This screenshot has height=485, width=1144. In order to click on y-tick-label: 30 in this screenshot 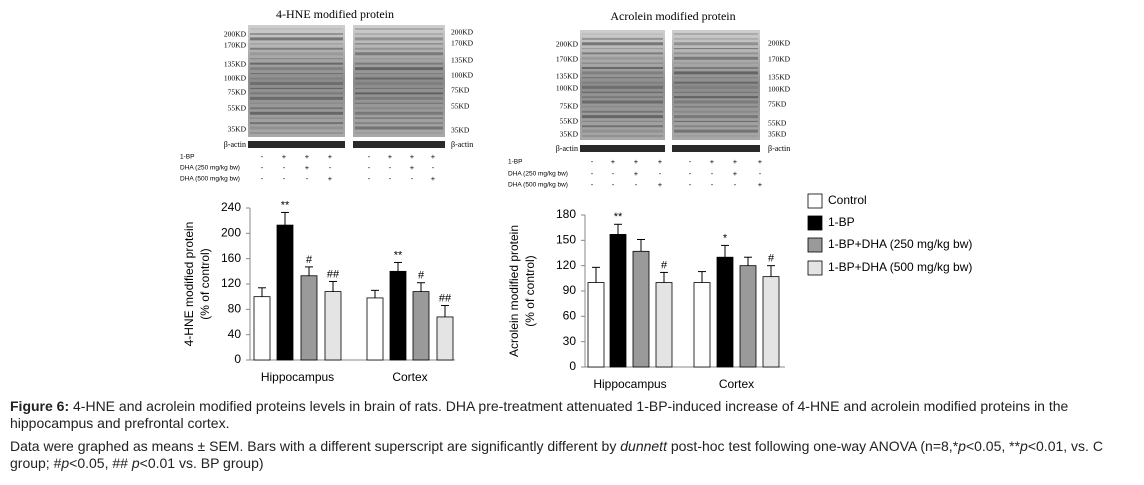, I will do `click(570, 341)`.